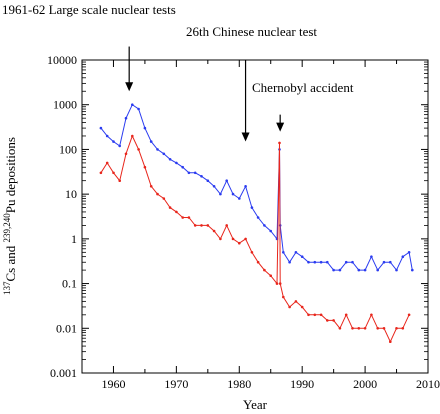  Describe the element at coordinates (62, 60) in the screenshot. I see `y-tick-label: 10000` at that location.